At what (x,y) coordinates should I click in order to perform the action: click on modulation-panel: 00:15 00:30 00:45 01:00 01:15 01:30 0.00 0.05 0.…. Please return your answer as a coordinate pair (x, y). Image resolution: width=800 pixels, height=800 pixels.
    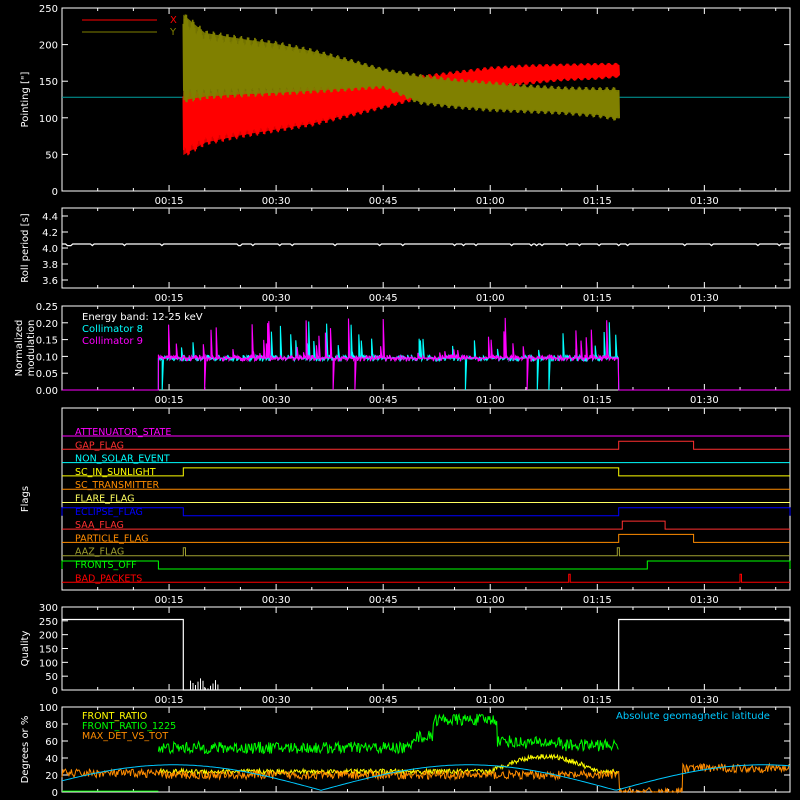
    Looking at the image, I should click on (402, 354).